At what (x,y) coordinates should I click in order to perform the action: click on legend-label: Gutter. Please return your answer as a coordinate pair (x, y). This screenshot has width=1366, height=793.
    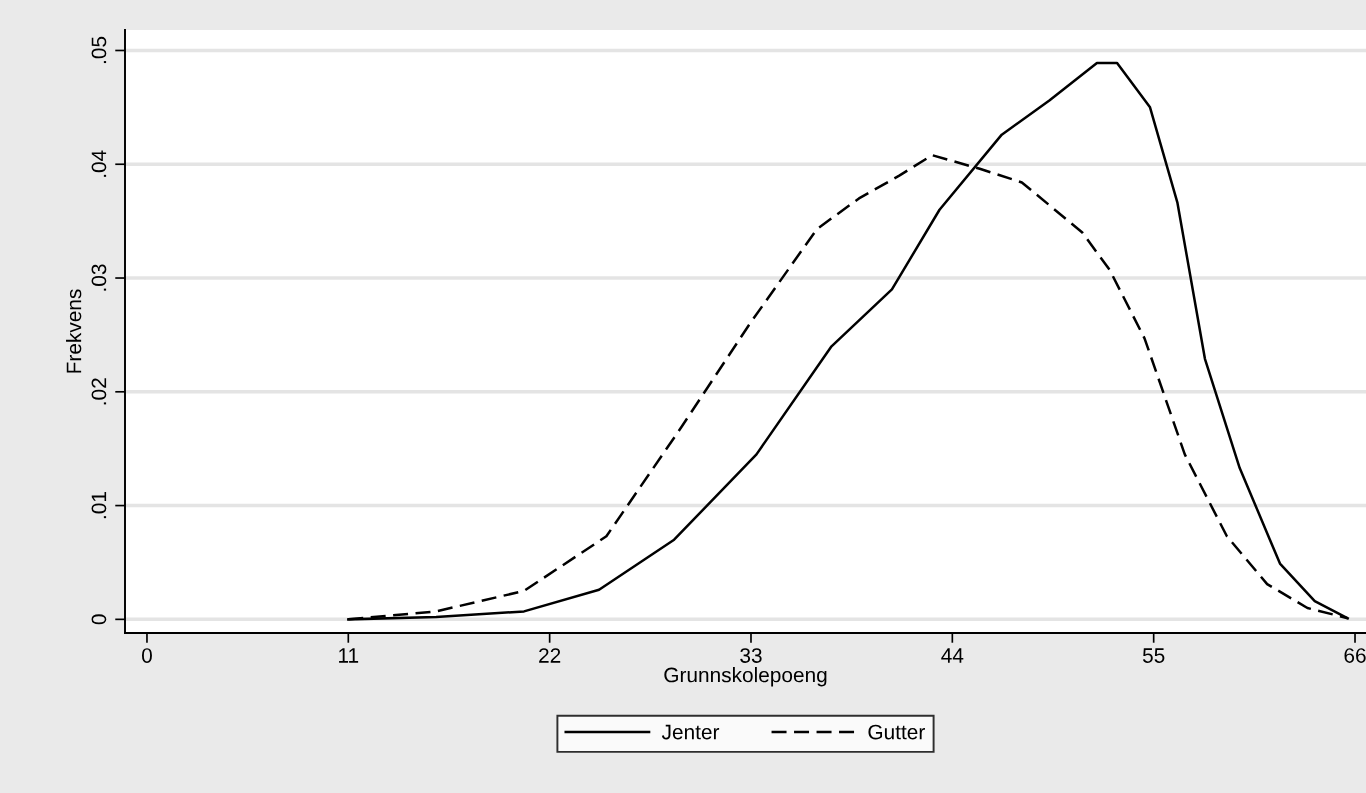
    Looking at the image, I should click on (896, 732).